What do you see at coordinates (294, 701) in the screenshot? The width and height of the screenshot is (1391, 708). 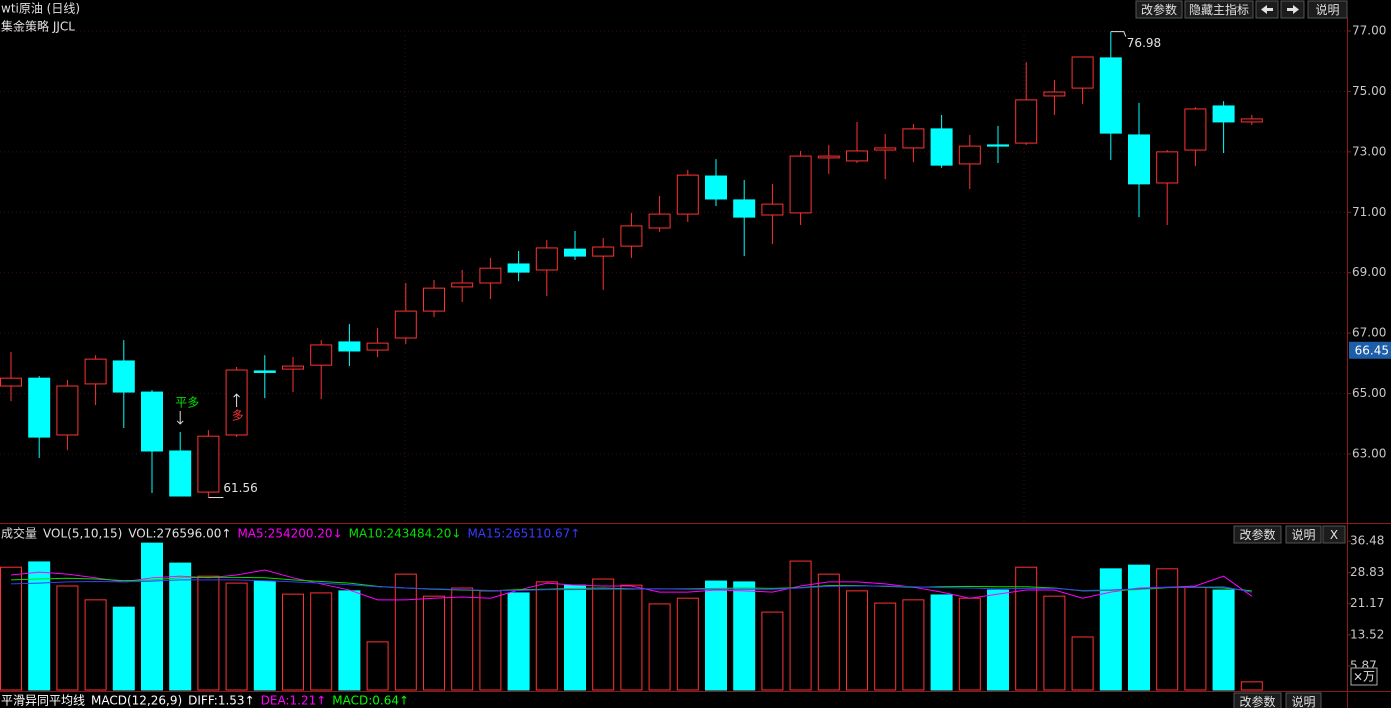 I see `legend-item: DEA:1.21↑` at bounding box center [294, 701].